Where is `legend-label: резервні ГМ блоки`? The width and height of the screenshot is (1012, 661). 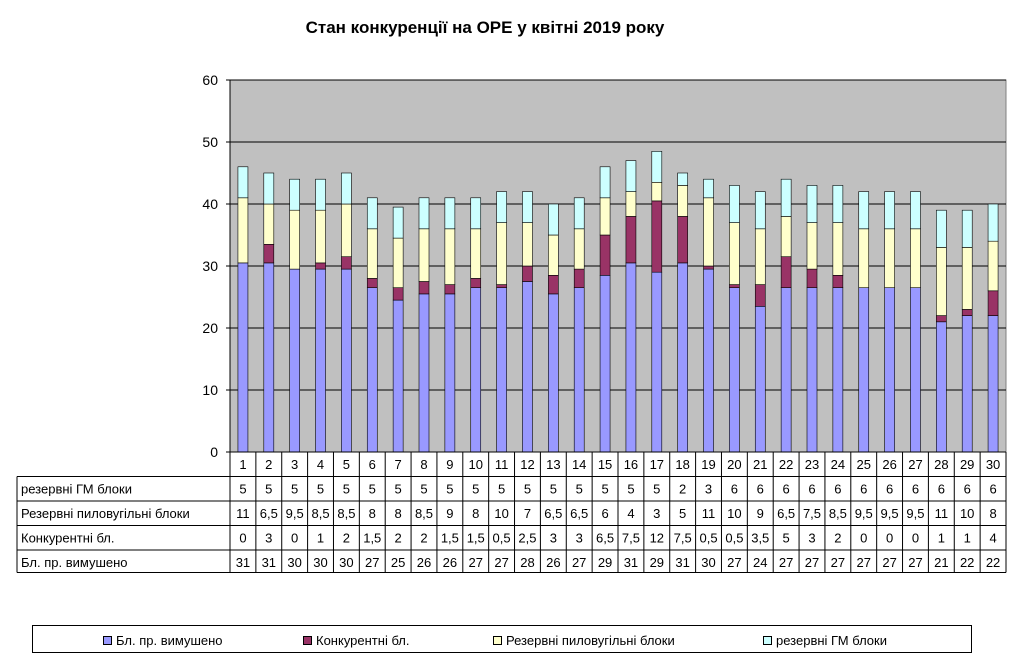
legend-label: резервні ГМ блоки is located at coordinates (831, 640).